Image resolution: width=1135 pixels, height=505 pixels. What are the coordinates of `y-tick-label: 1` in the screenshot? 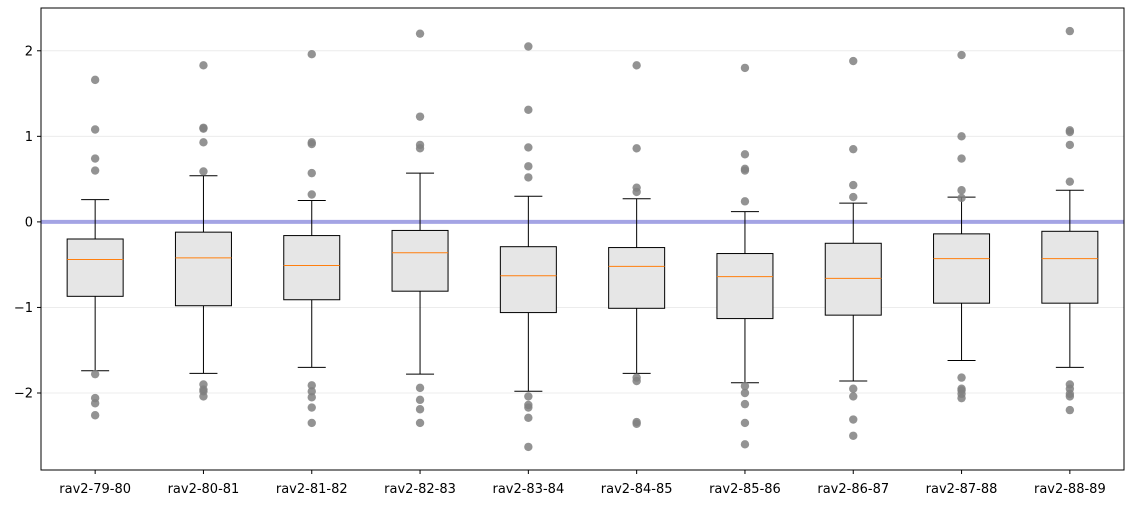 It's located at (29, 137).